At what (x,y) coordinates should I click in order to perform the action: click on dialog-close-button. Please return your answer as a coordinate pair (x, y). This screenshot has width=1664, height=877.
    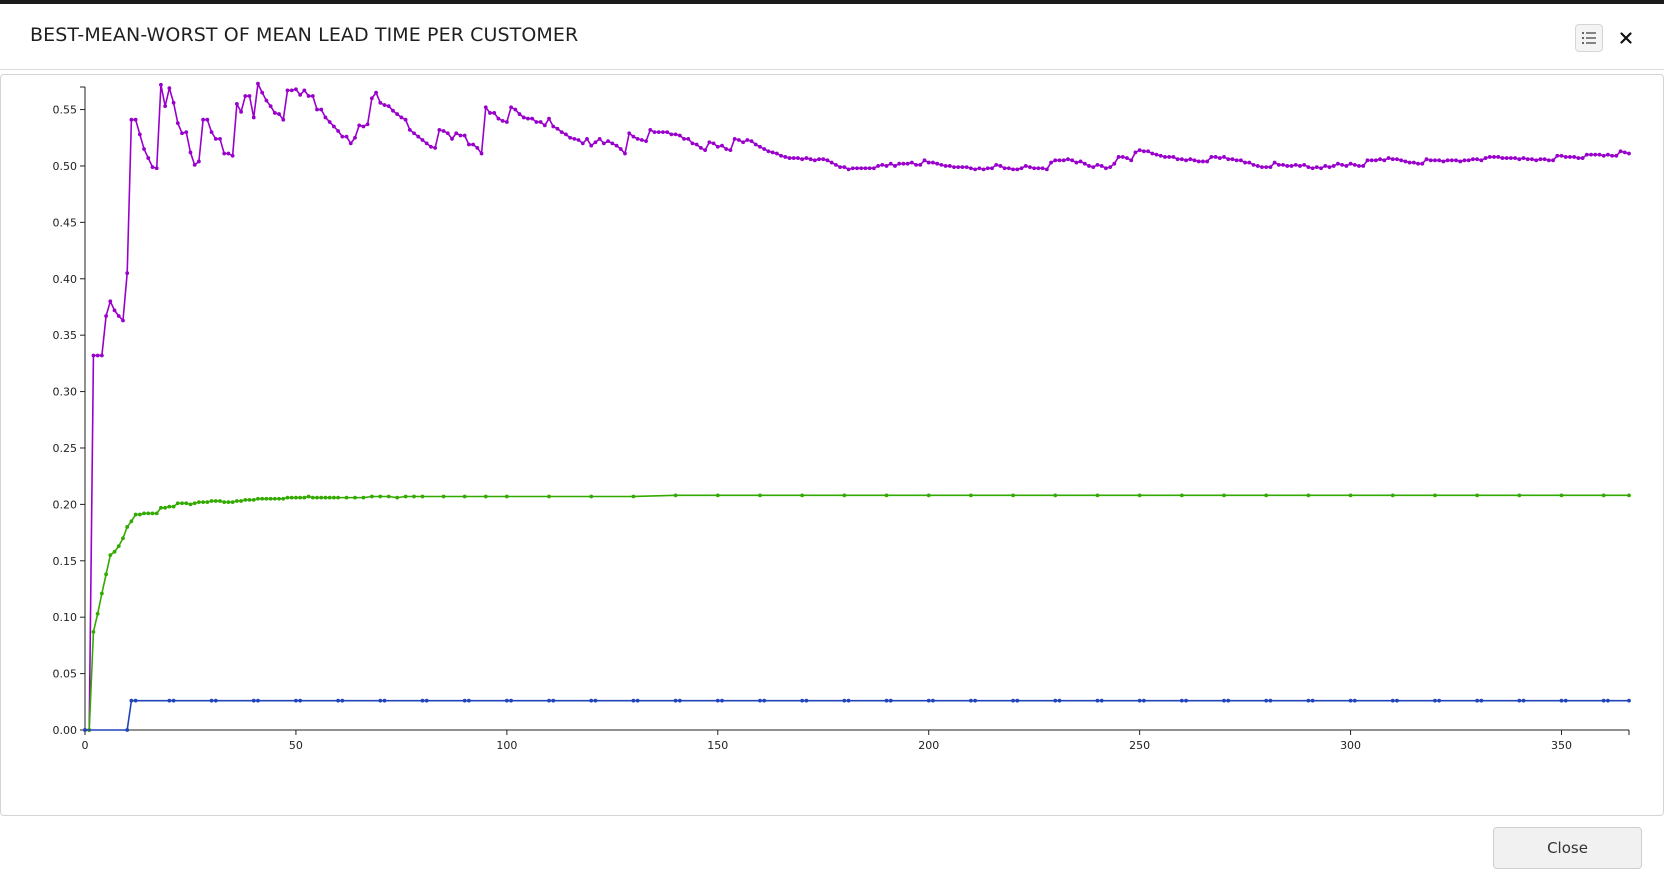
    Looking at the image, I should click on (1626, 38).